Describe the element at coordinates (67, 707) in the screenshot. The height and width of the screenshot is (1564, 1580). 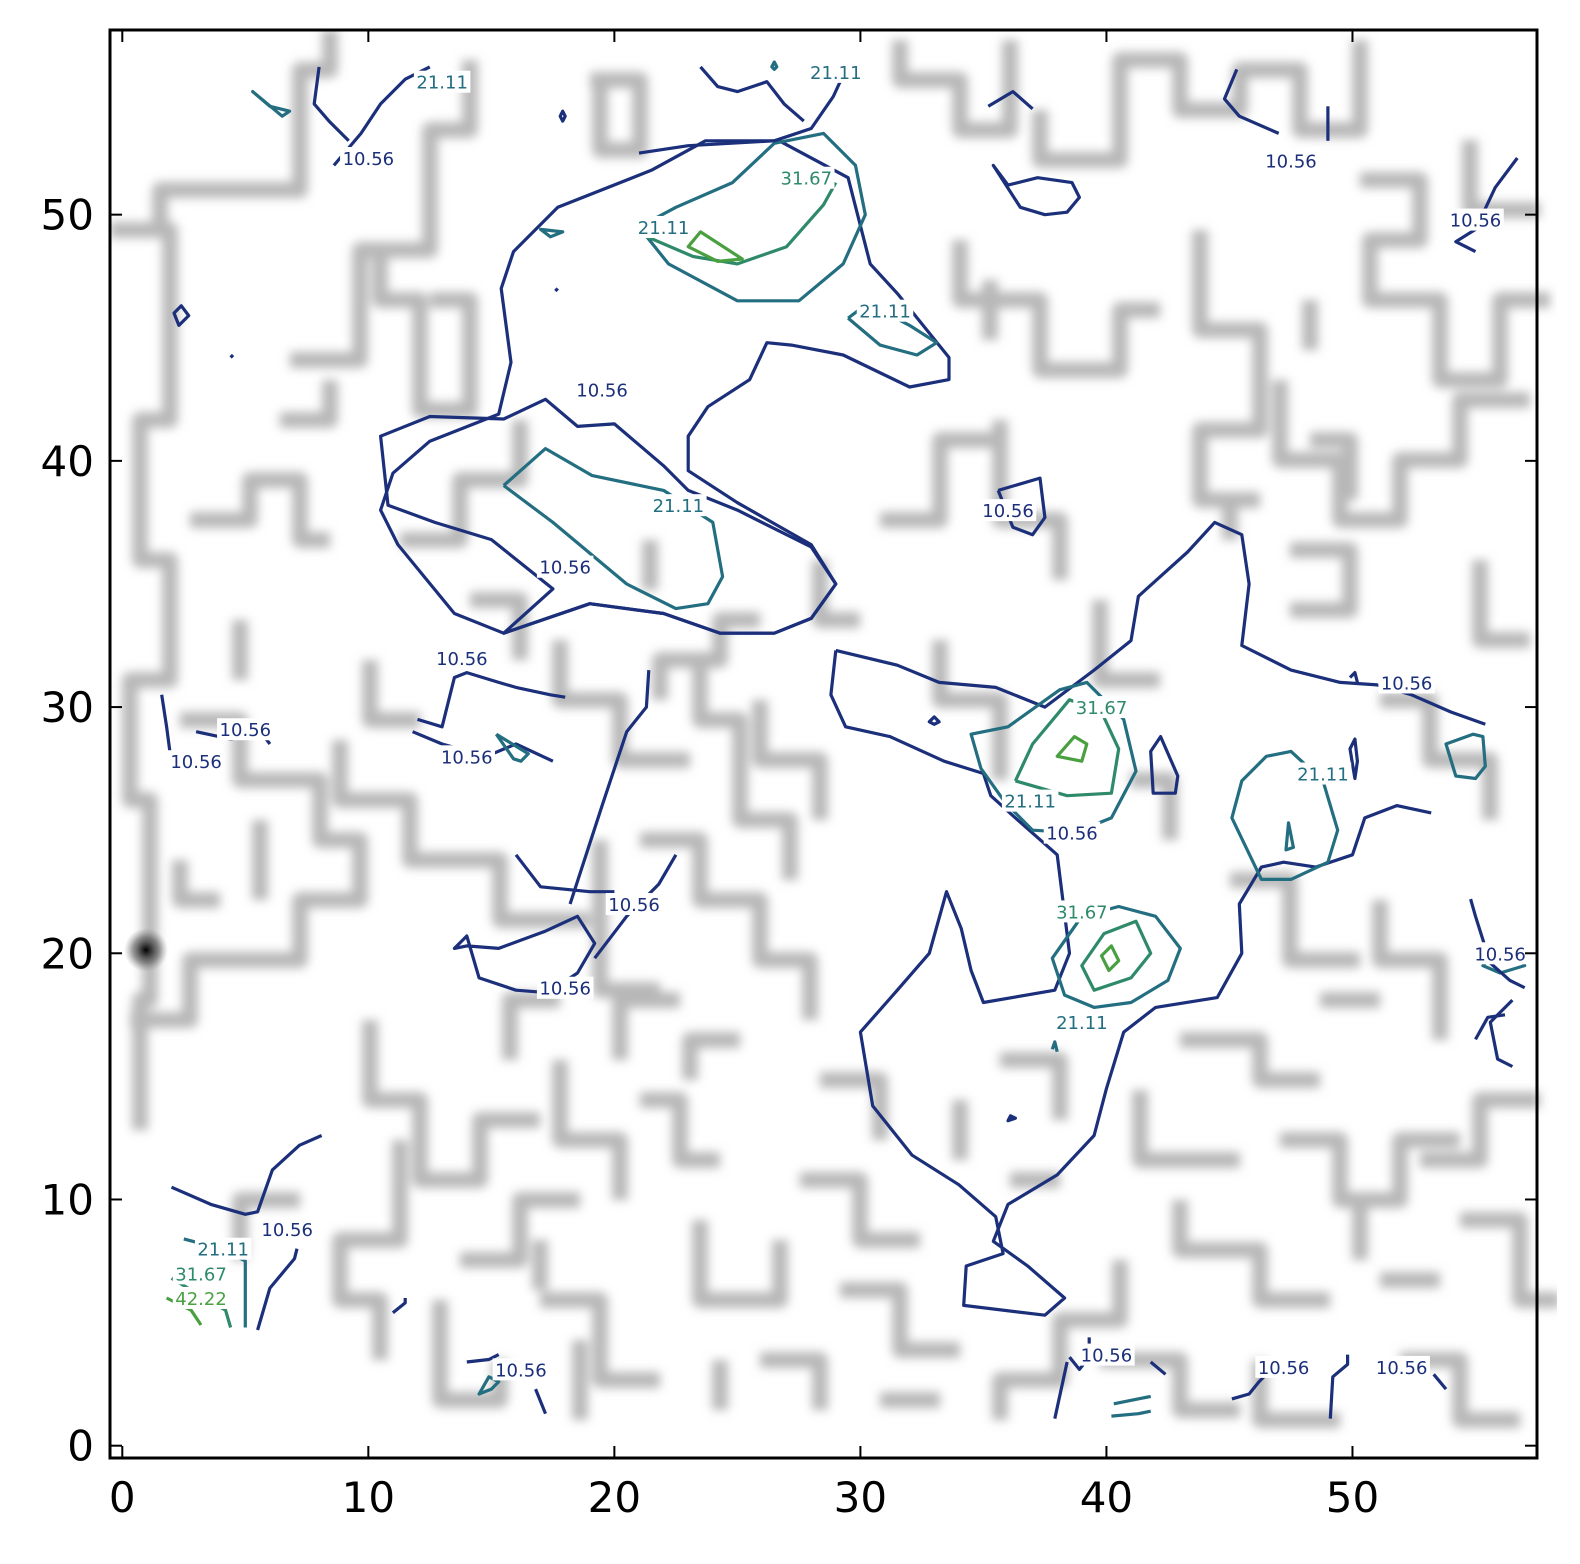
I see `y-tick-label-30: 30` at that location.